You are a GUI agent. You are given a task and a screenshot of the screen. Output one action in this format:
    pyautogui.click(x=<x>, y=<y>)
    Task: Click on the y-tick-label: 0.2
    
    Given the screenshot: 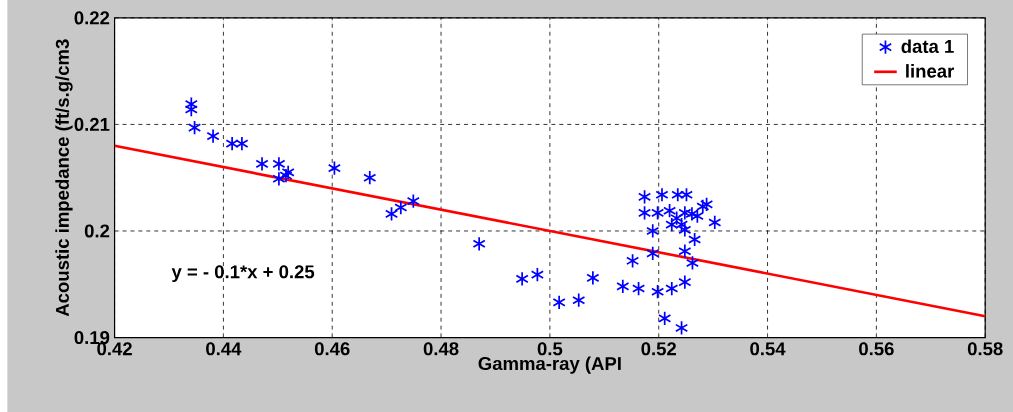 What is the action you would take?
    pyautogui.click(x=97, y=231)
    